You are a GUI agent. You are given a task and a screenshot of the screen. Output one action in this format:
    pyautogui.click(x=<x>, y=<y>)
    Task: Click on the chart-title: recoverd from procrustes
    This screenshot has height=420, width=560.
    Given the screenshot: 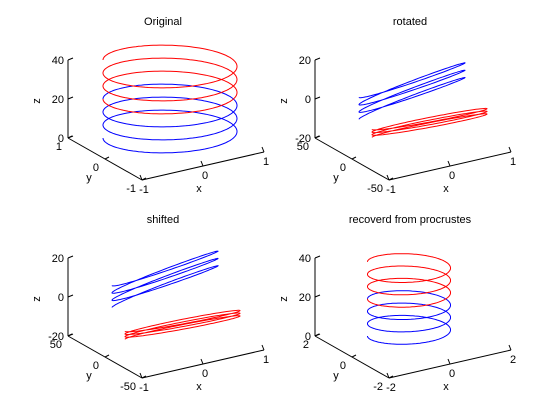 What is the action you would take?
    pyautogui.click(x=410, y=220)
    